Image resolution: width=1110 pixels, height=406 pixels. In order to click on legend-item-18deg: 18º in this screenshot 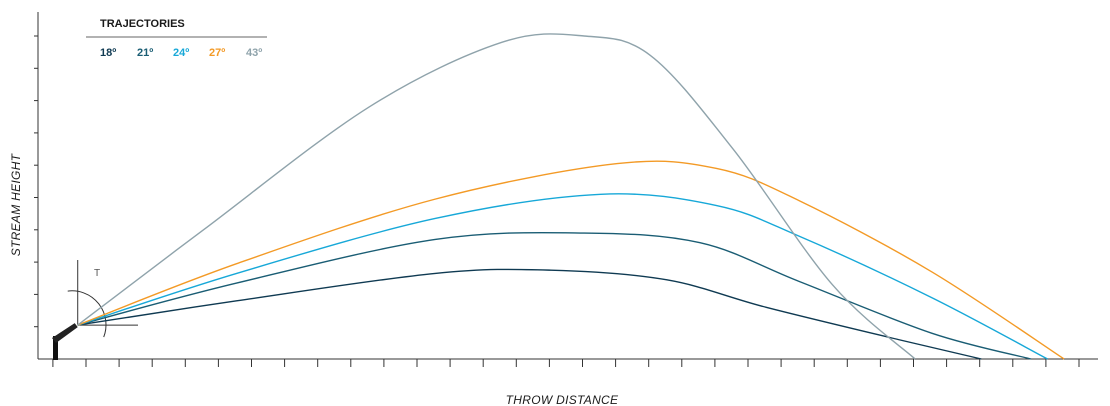, I will do `click(108, 53)`.